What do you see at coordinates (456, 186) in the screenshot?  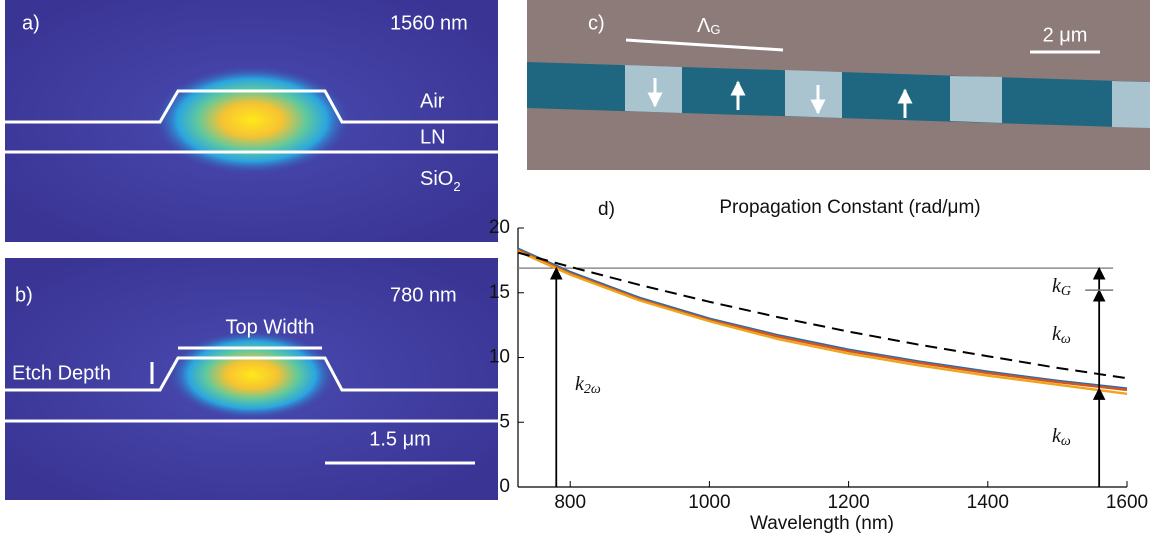 I see `layer-label-subscript: 2` at bounding box center [456, 186].